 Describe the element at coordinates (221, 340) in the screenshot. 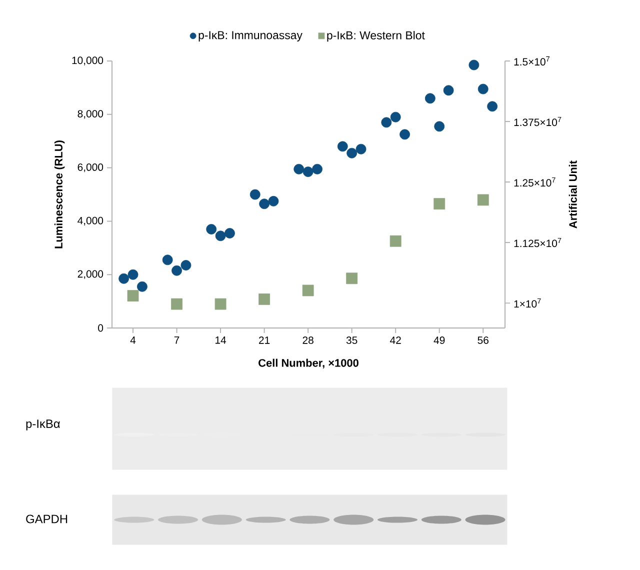

I see `x-tick-label: 14` at that location.